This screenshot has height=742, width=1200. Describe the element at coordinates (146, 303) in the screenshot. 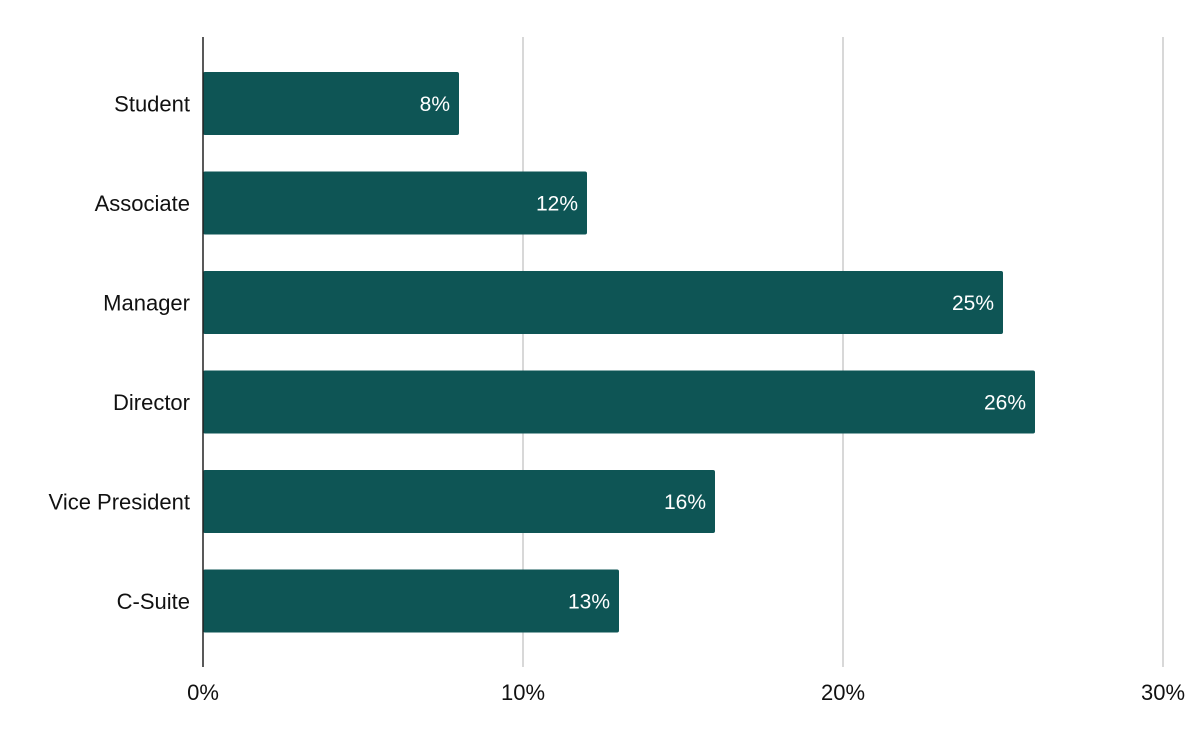

I see `category-label-manager: Manager` at that location.